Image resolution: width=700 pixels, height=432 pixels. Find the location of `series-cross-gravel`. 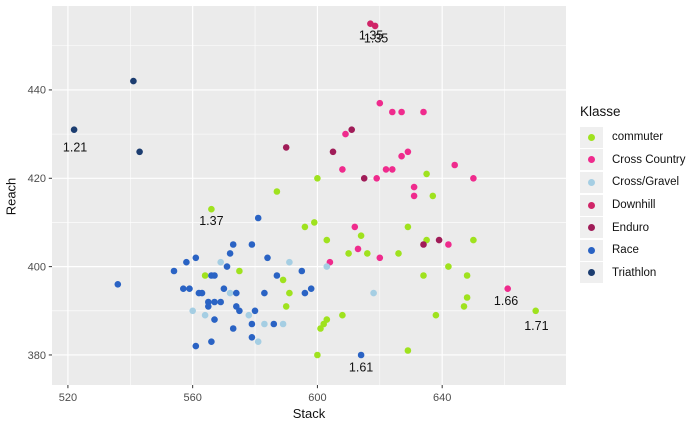

series-cross-gravel is located at coordinates (283, 302).